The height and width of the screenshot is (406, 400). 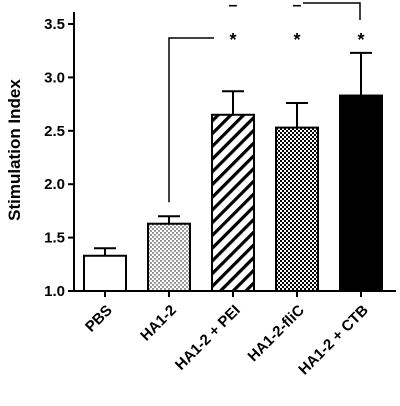 I want to click on y-tick-label: 3.5, so click(x=54, y=24).